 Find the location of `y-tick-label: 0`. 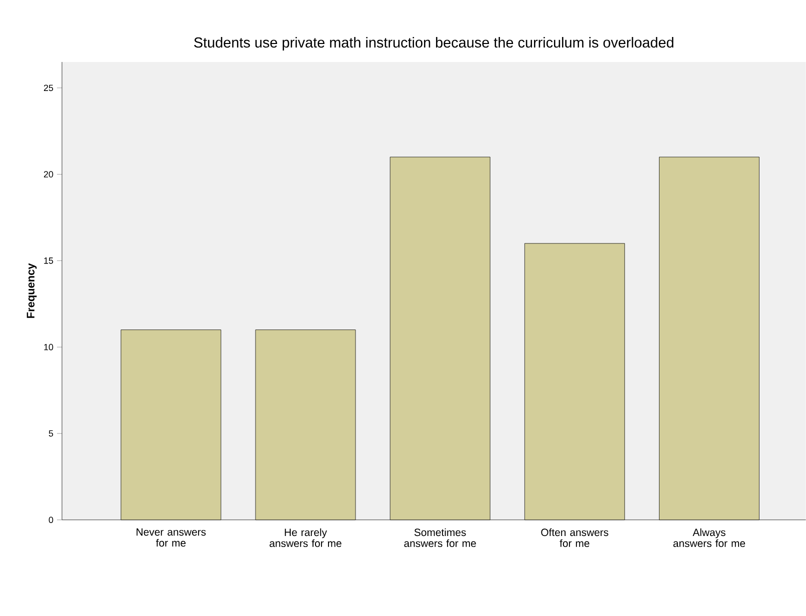

y-tick-label: 0 is located at coordinates (51, 520).